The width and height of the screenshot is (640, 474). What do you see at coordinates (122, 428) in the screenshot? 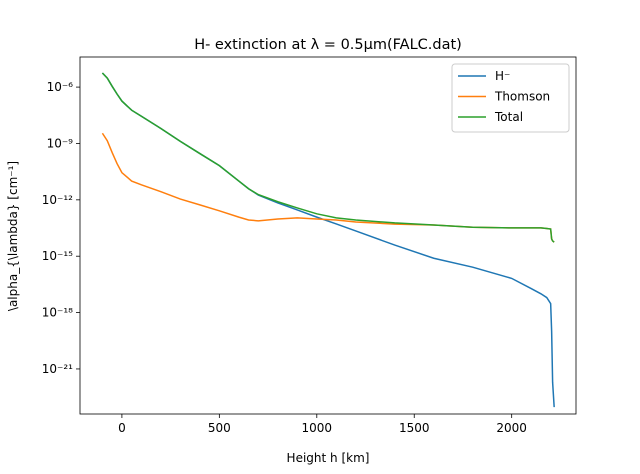
I see `x-tick-label: 0` at bounding box center [122, 428].